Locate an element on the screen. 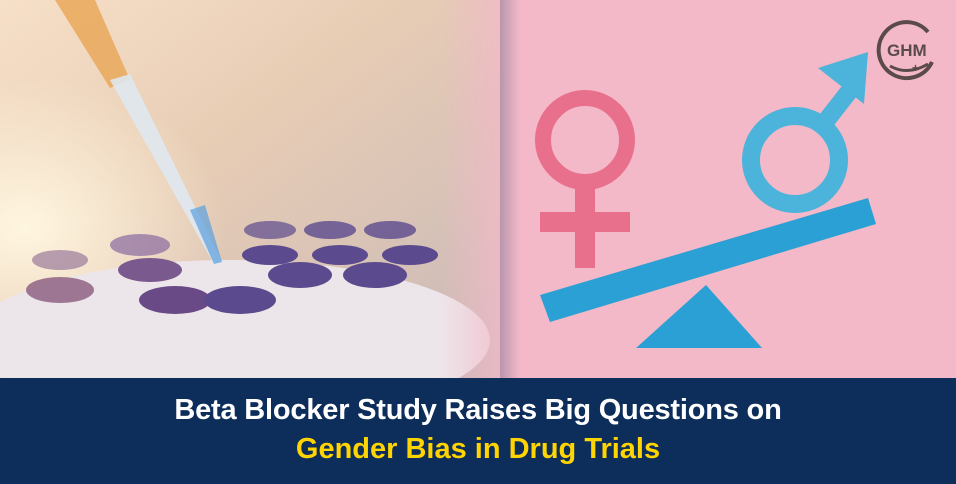 This screenshot has width=956, height=484. ghm-logo: GHM + is located at coordinates (905, 50).